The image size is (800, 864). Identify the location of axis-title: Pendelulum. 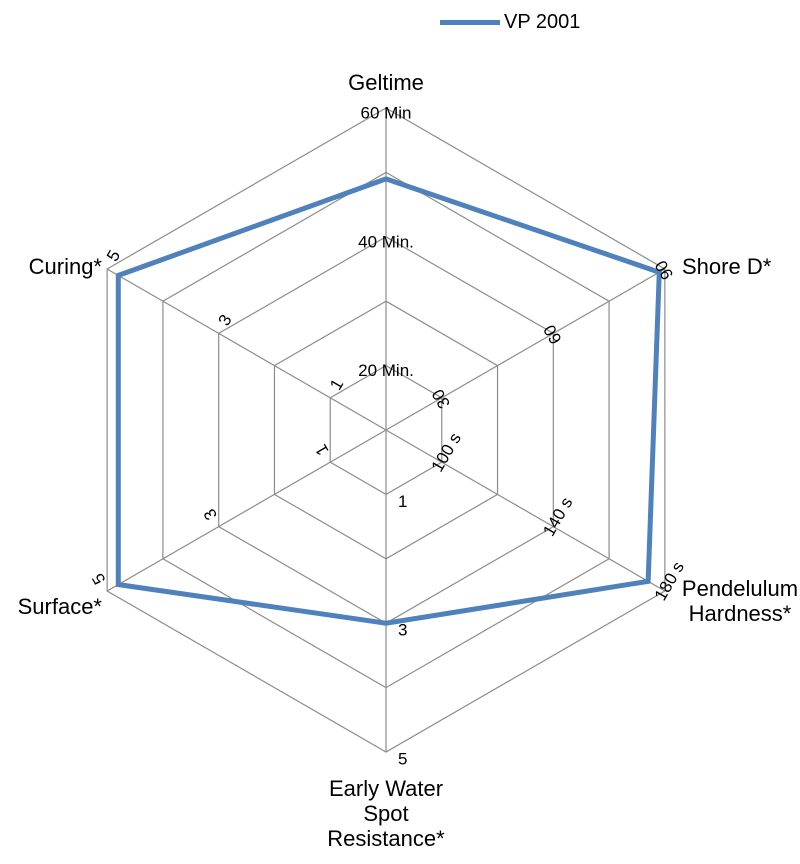
(740, 588).